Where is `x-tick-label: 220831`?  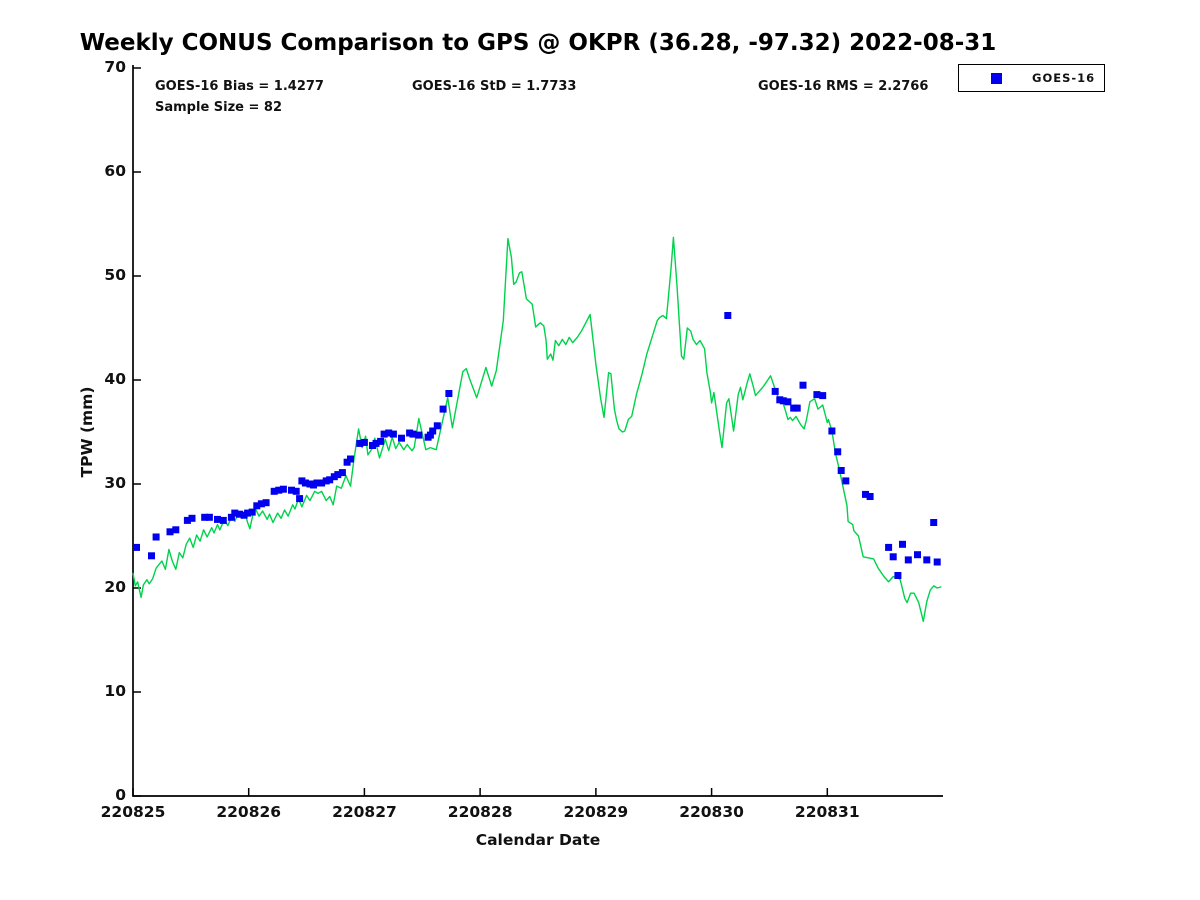 x-tick-label: 220831 is located at coordinates (827, 812).